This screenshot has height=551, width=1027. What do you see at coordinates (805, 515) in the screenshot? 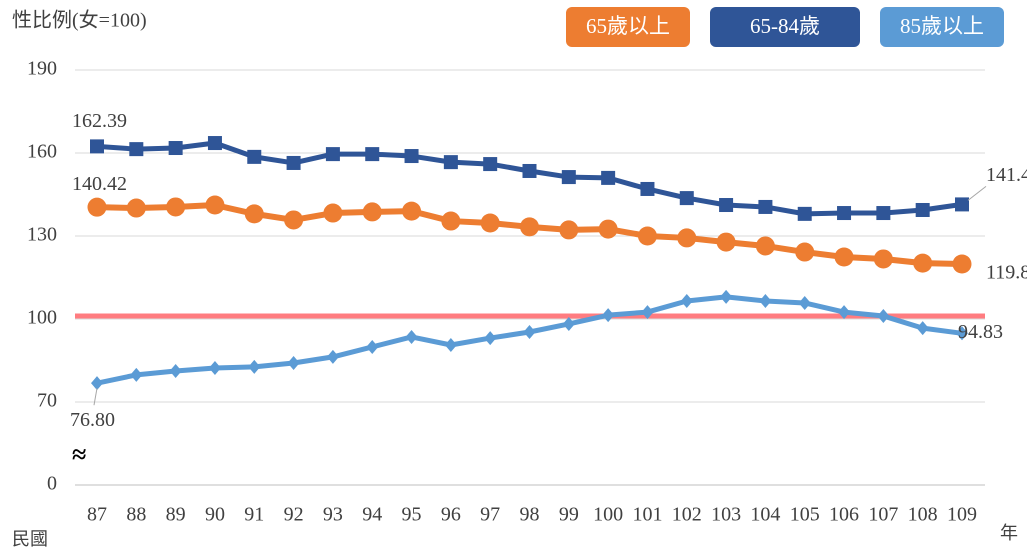
I see `x-tick-label: 105` at bounding box center [805, 515].